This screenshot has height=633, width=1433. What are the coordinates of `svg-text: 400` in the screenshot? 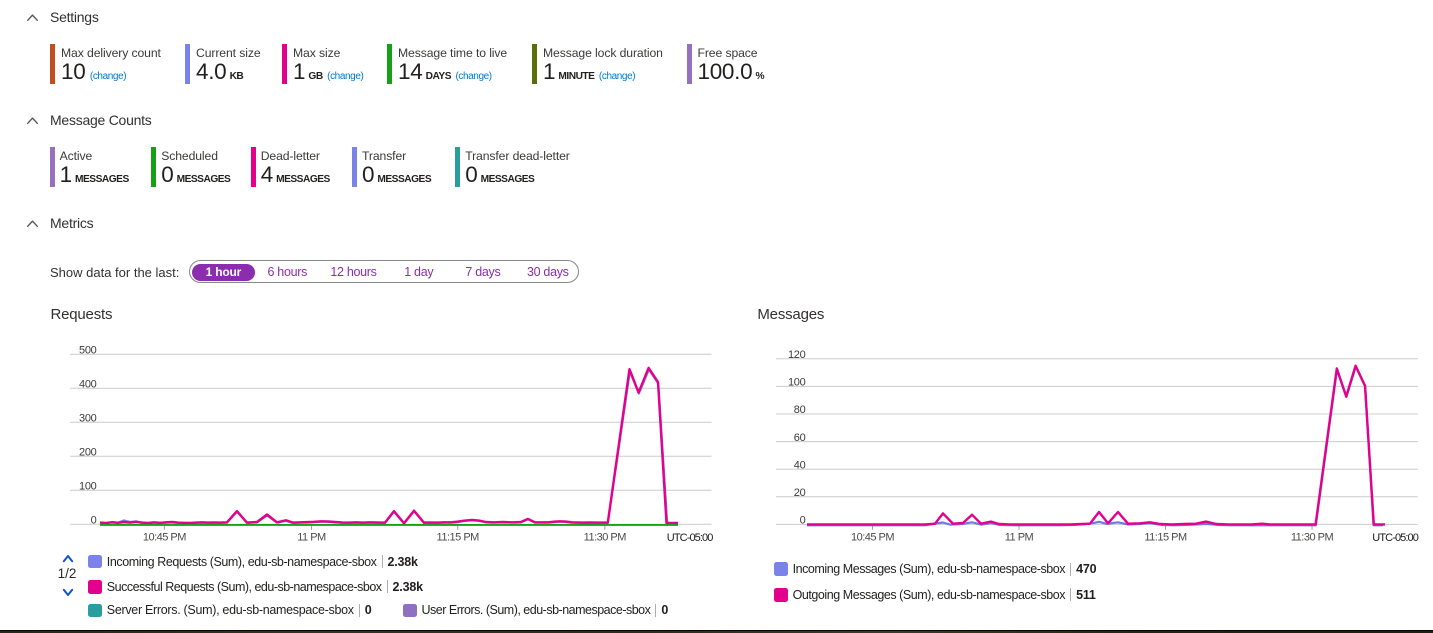 It's located at (88, 384).